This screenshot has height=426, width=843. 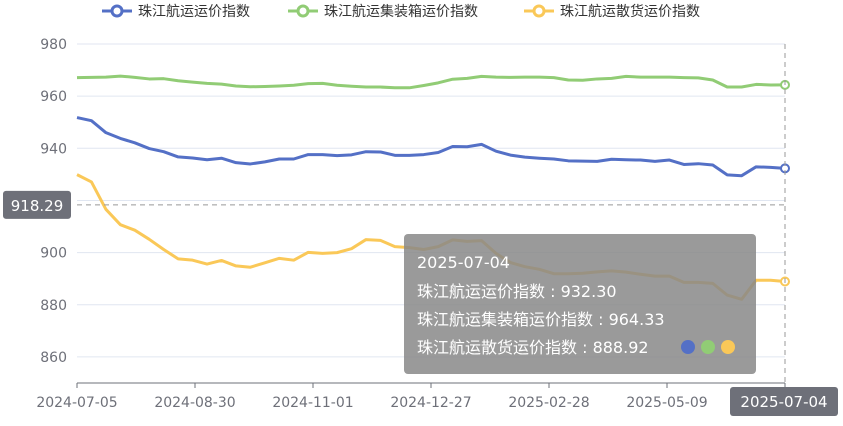 What do you see at coordinates (541, 319) in the screenshot?
I see `tooltip-row-1: 珠江航运集装箱运价指数 : 964.33` at bounding box center [541, 319].